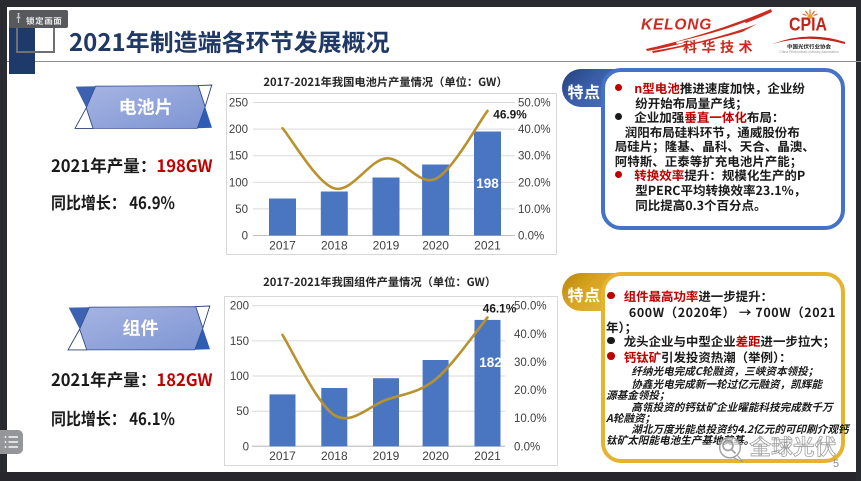 This screenshot has height=481, width=861. I want to click on svg-text: 46.9%, so click(510, 115).